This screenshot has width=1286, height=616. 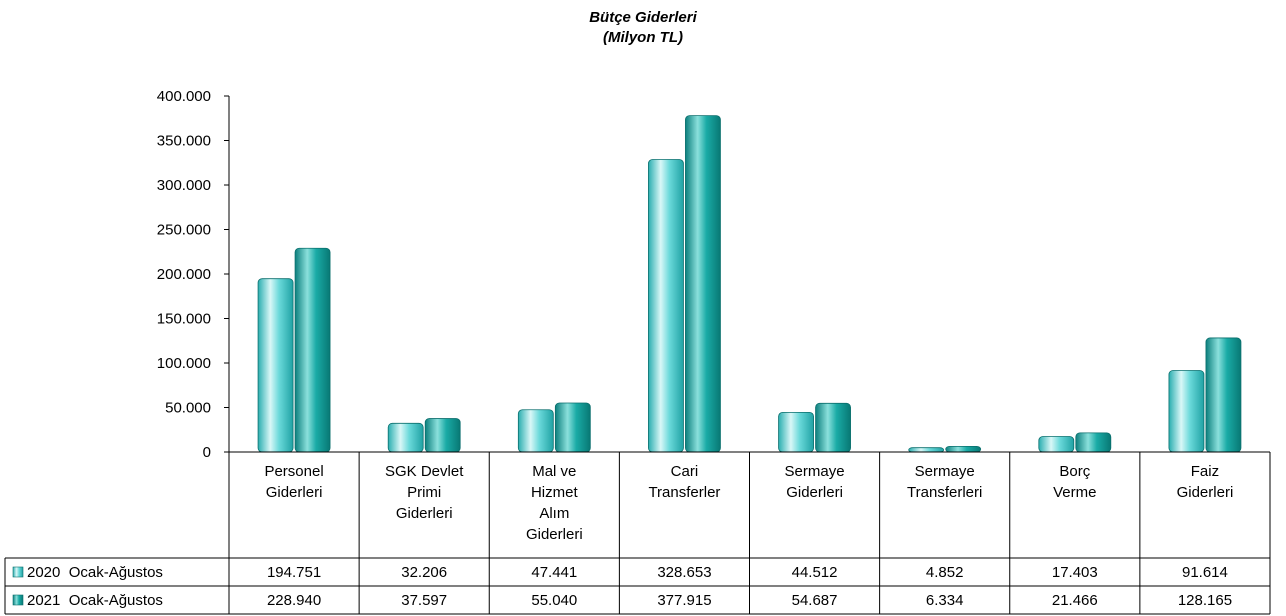 What do you see at coordinates (945, 600) in the screenshot?
I see `data-label: 6.334` at bounding box center [945, 600].